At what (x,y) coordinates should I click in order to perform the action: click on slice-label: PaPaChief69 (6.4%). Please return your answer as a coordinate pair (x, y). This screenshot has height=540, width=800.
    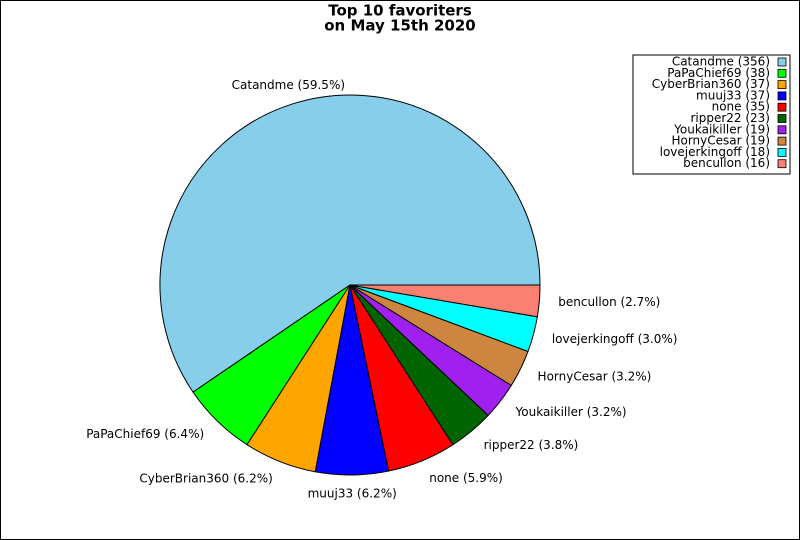
    Looking at the image, I should click on (145, 434).